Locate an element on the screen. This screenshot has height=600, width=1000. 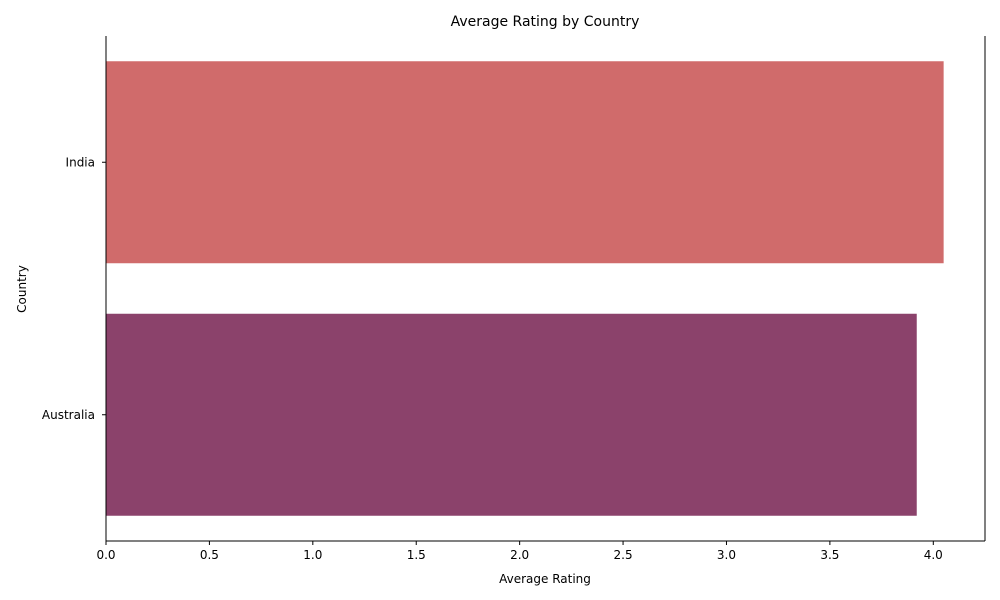
y-axis-title: Country is located at coordinates (22, 289).